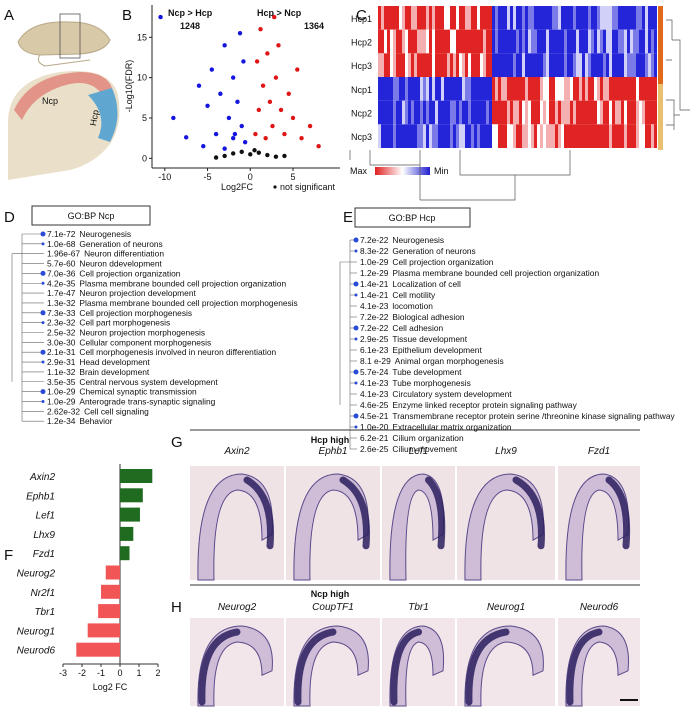  What do you see at coordinates (144, 118) in the screenshot?
I see `y-tick-label: 5` at bounding box center [144, 118].